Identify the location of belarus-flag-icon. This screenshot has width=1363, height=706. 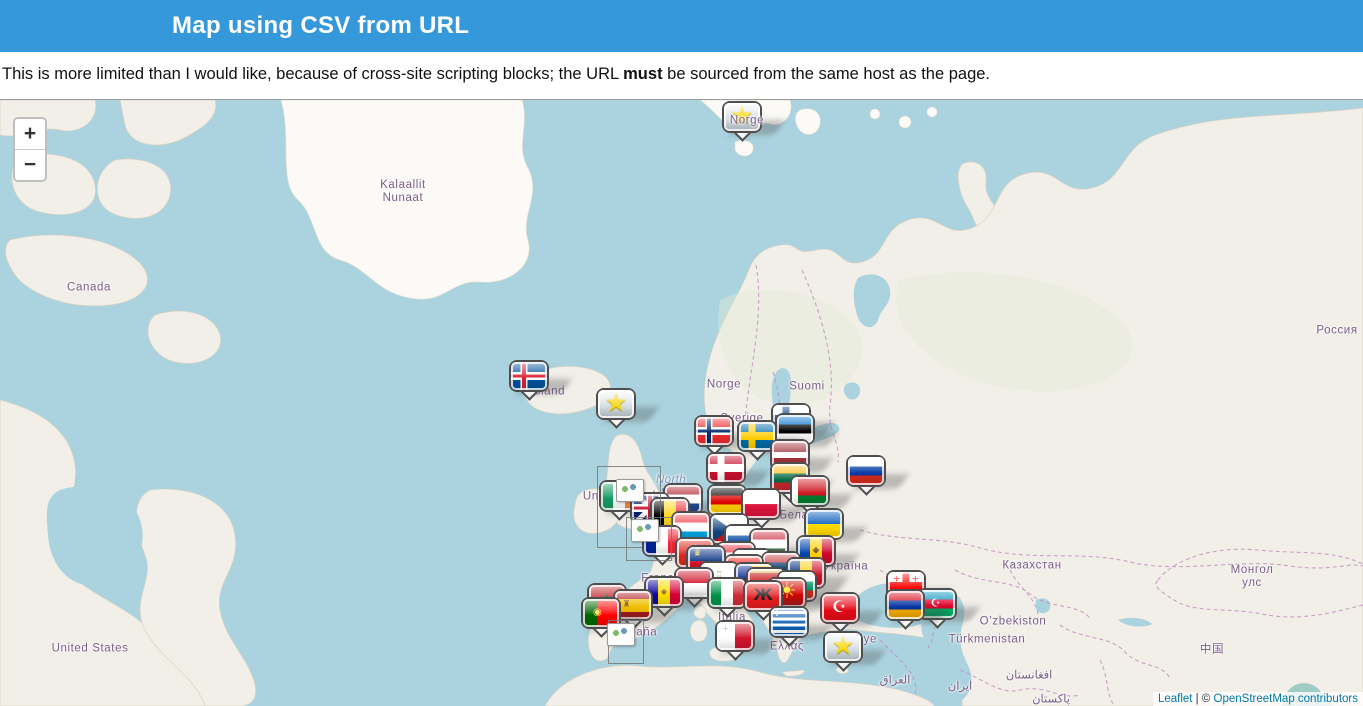
(810, 491).